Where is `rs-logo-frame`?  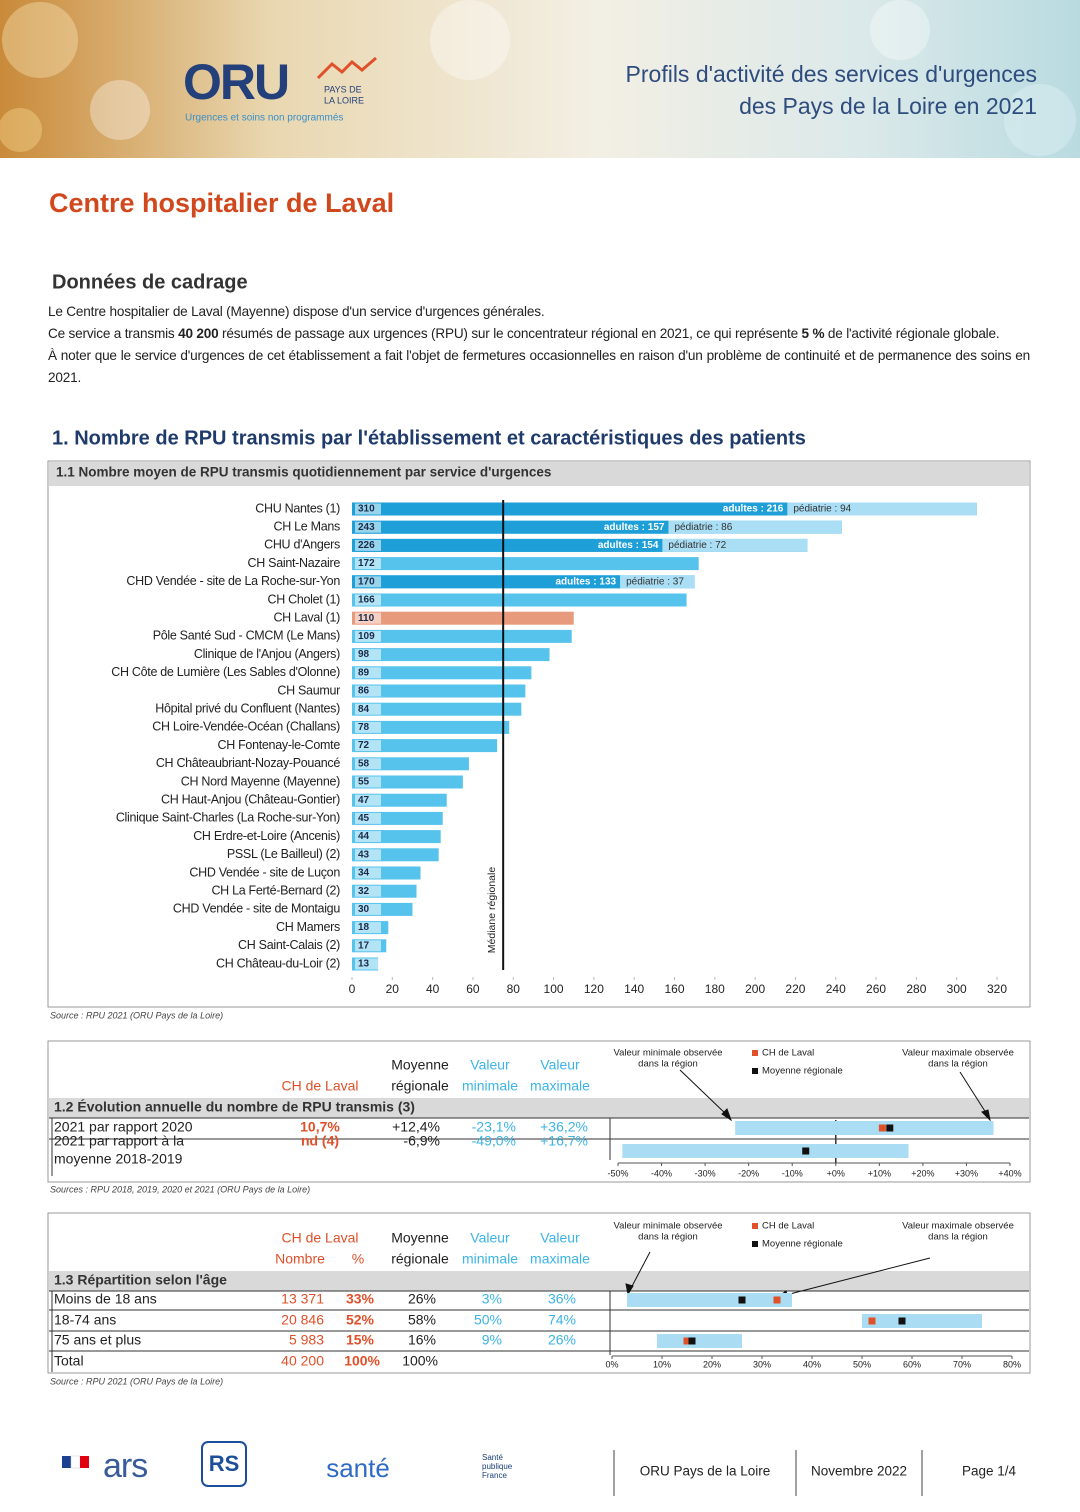
rs-logo-frame is located at coordinates (224, 1464).